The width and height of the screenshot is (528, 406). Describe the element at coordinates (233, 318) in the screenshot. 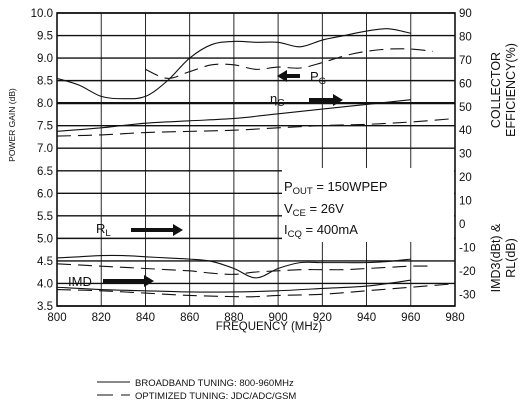

I see `x-tick-label: 880` at that location.